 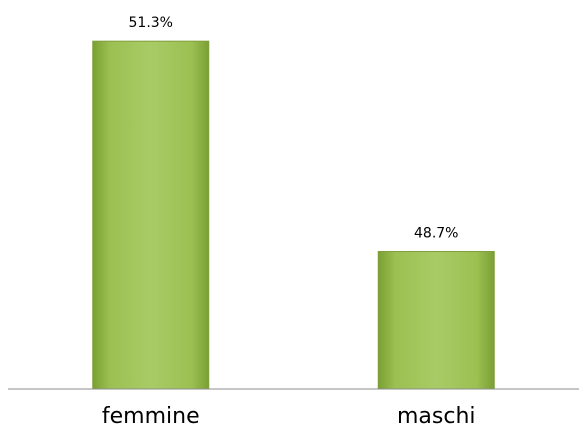 What do you see at coordinates (151, 23) in the screenshot?
I see `value-label: 51.3%` at bounding box center [151, 23].